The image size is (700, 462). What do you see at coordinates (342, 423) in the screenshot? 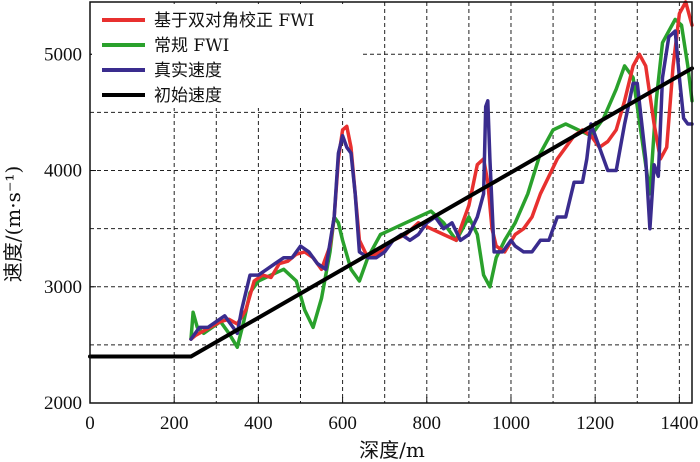
I see `x-tick-label: 600` at bounding box center [342, 423].